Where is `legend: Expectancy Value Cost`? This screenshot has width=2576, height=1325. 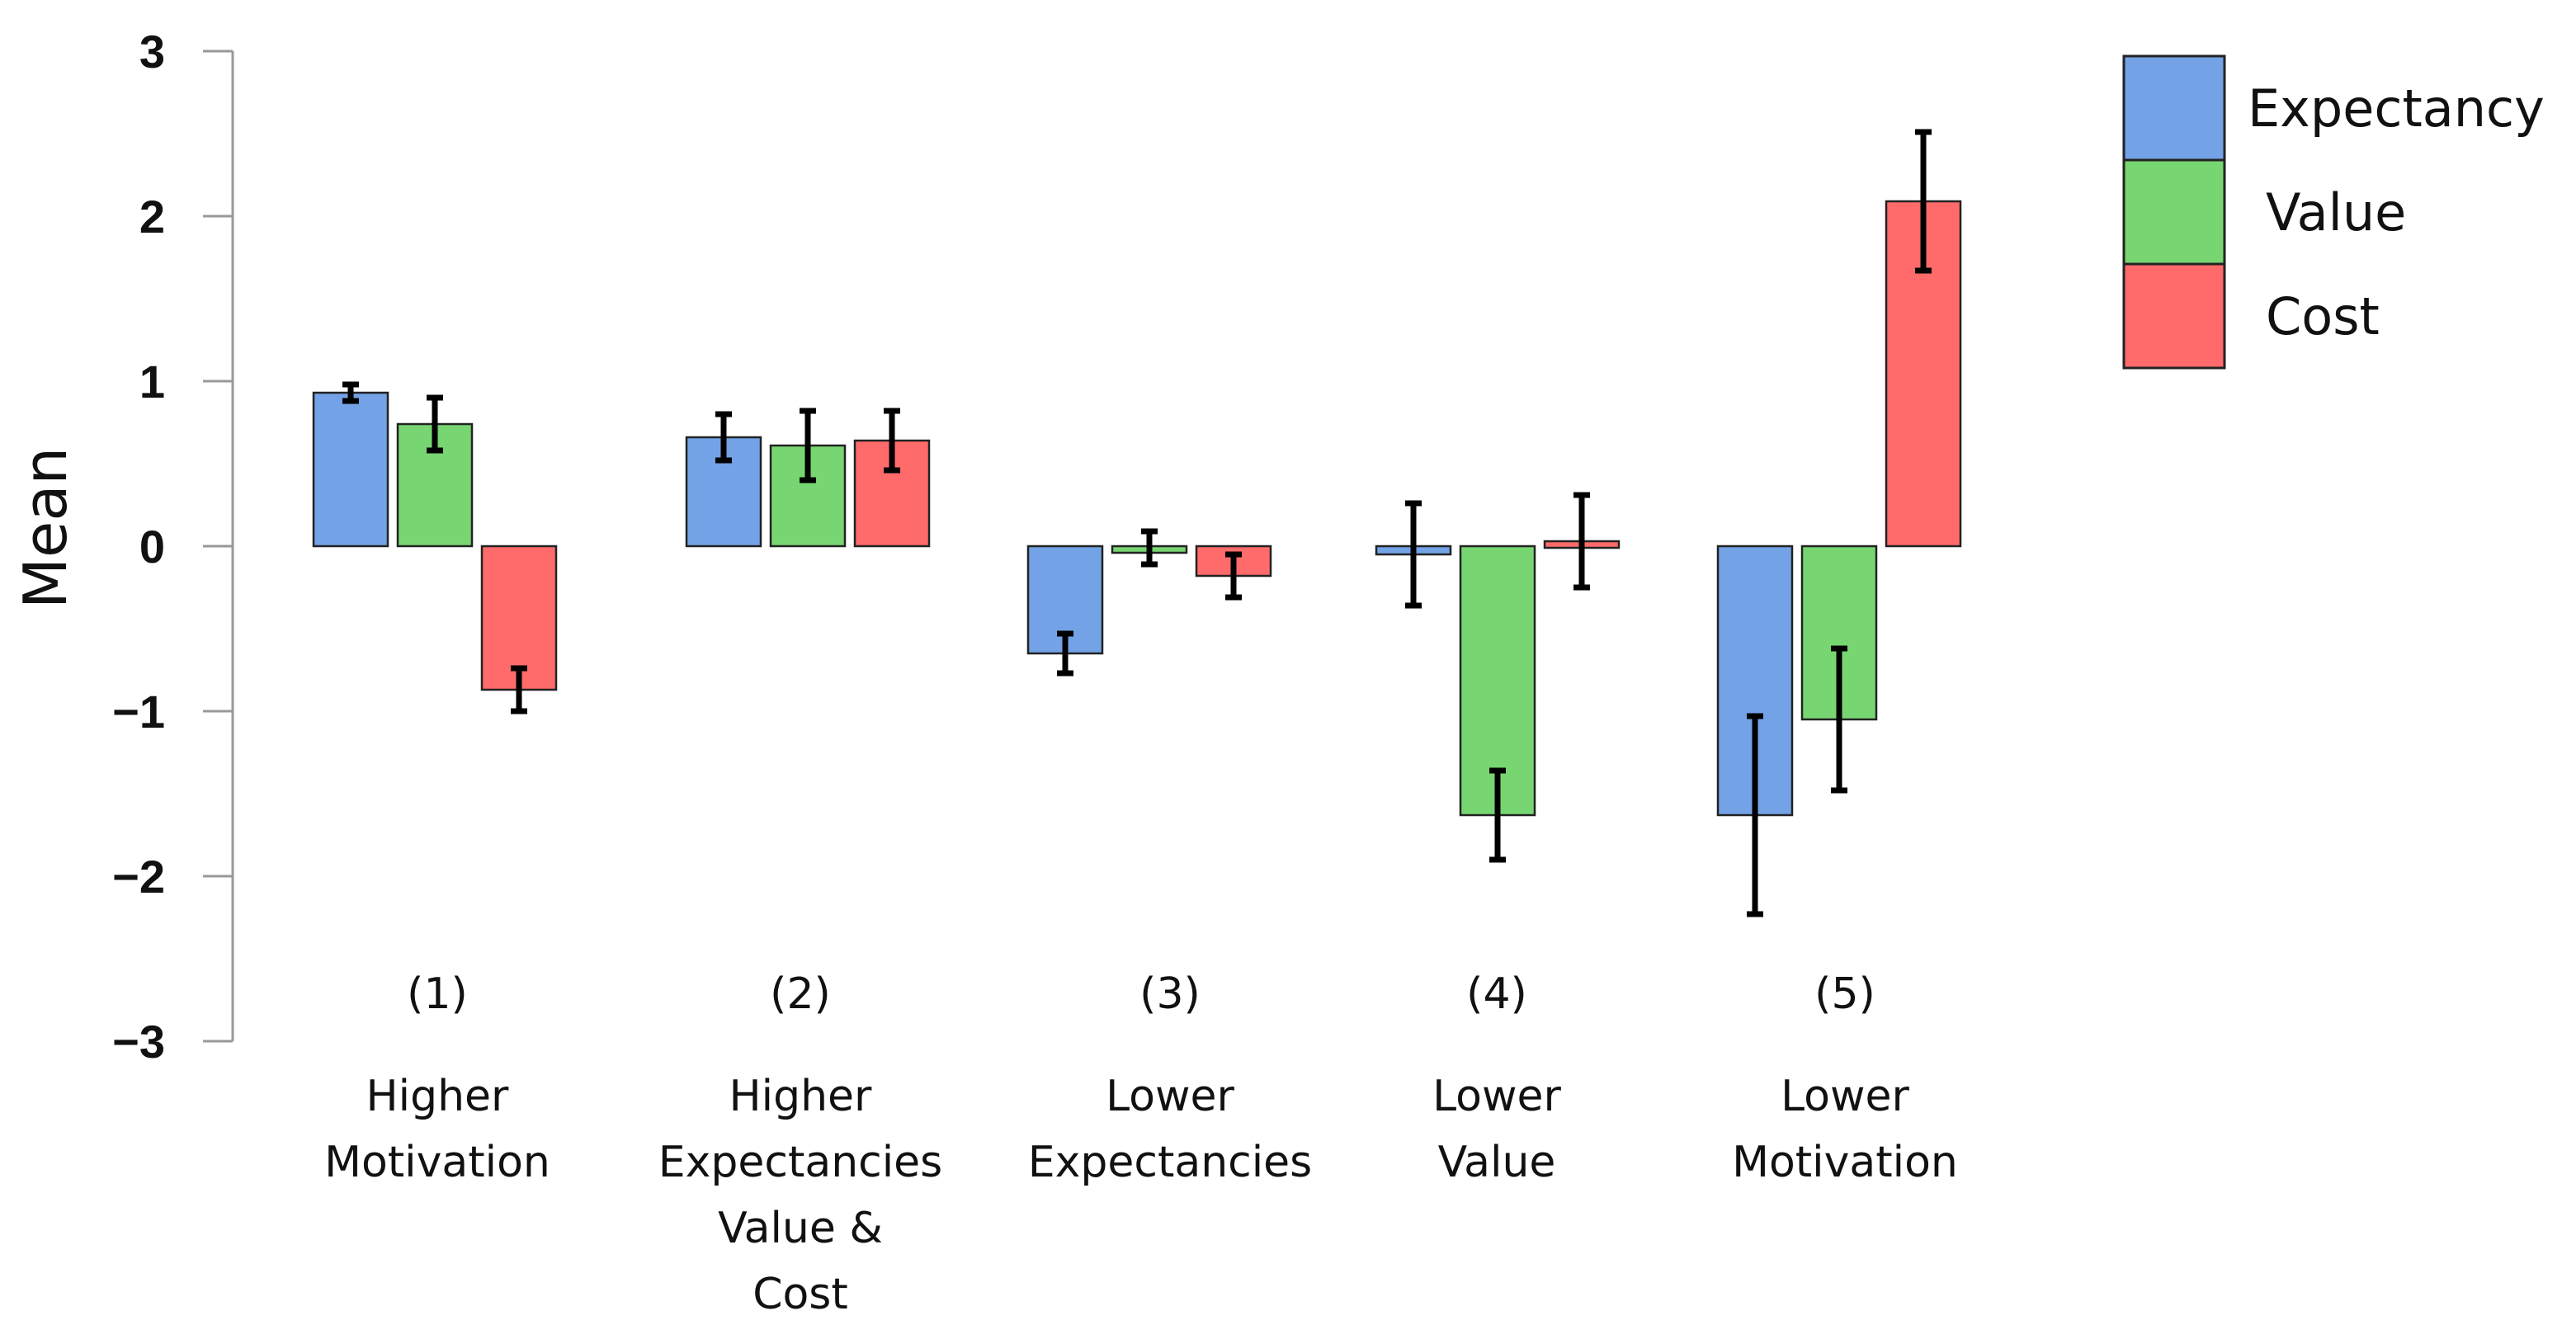
legend: Expectancy Value Cost is located at coordinates (2333, 212).